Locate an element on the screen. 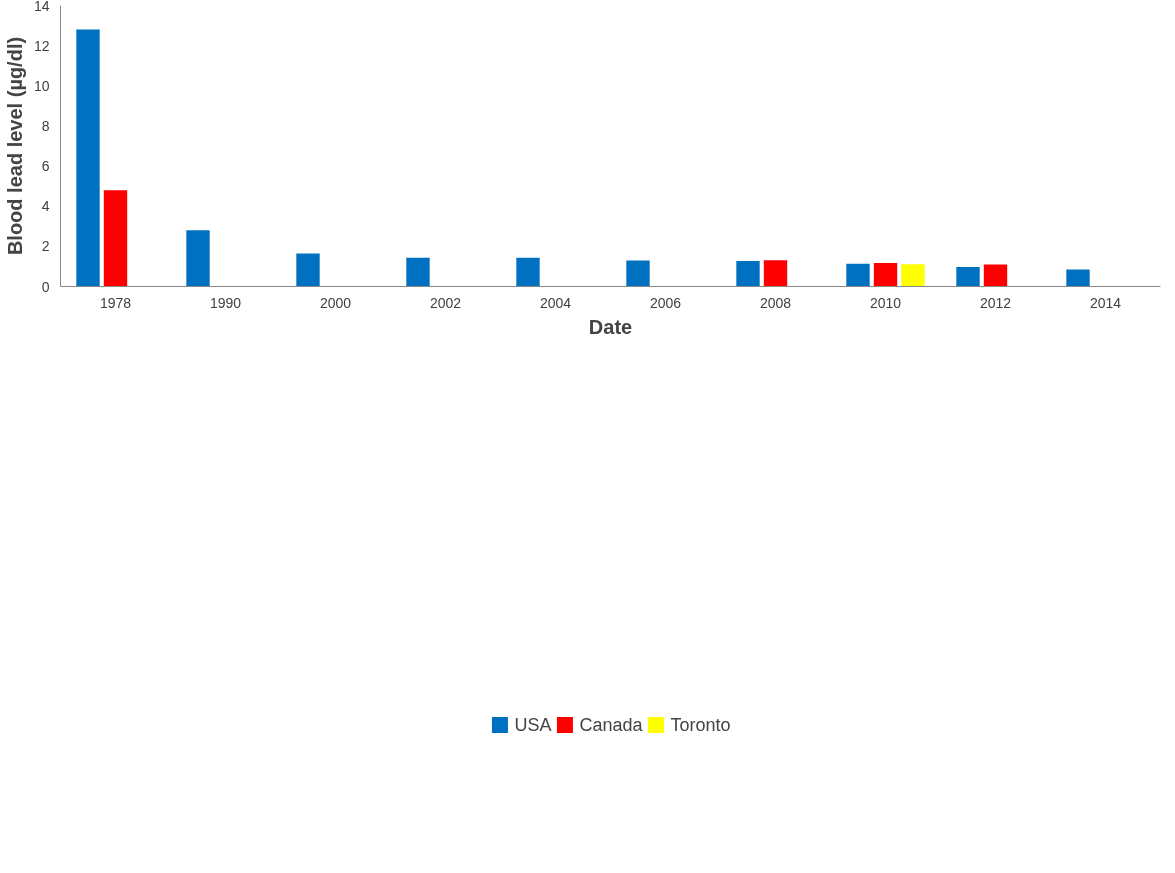 This screenshot has height=873, width=1175. x-tick-label: 2000 is located at coordinates (335, 302).